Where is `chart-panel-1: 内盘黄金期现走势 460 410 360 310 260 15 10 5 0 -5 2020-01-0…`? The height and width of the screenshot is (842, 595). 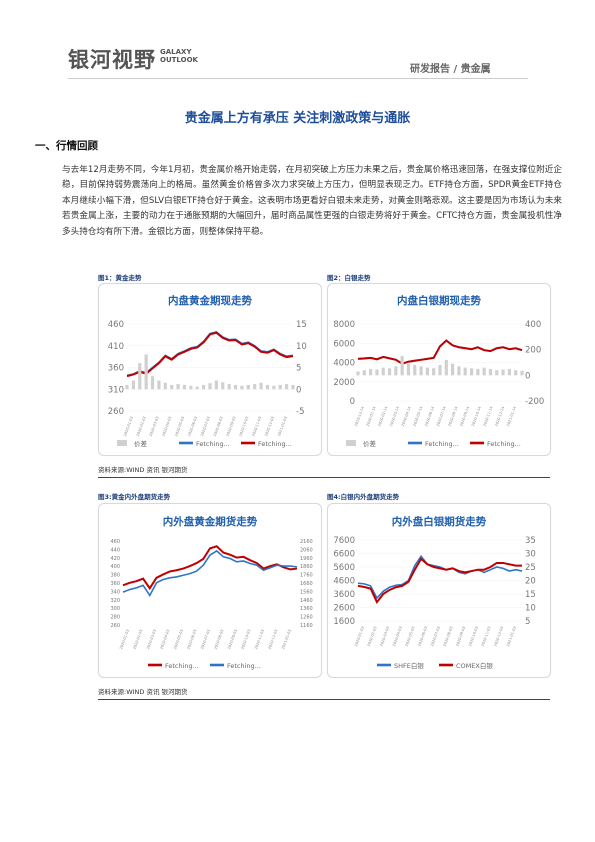 chart-panel-1: 内盘黄金期现走势 460 410 360 310 260 15 10 5 0 -5 2020-01-0… is located at coordinates (210, 369).